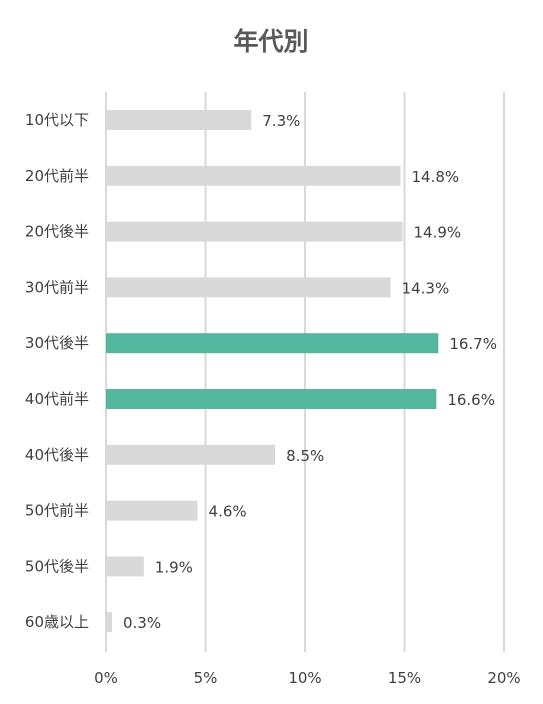 The image size is (543, 704). Describe the element at coordinates (473, 344) in the screenshot. I see `data-label: 16.7%` at that location.